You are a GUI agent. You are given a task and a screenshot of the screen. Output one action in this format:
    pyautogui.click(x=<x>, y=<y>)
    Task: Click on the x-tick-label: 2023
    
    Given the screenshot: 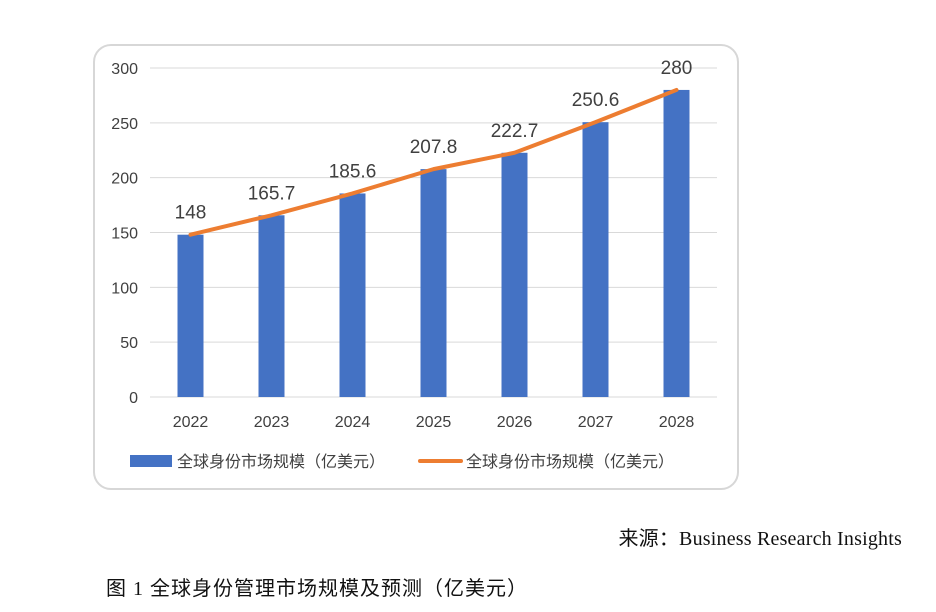 What is the action you would take?
    pyautogui.click(x=272, y=422)
    